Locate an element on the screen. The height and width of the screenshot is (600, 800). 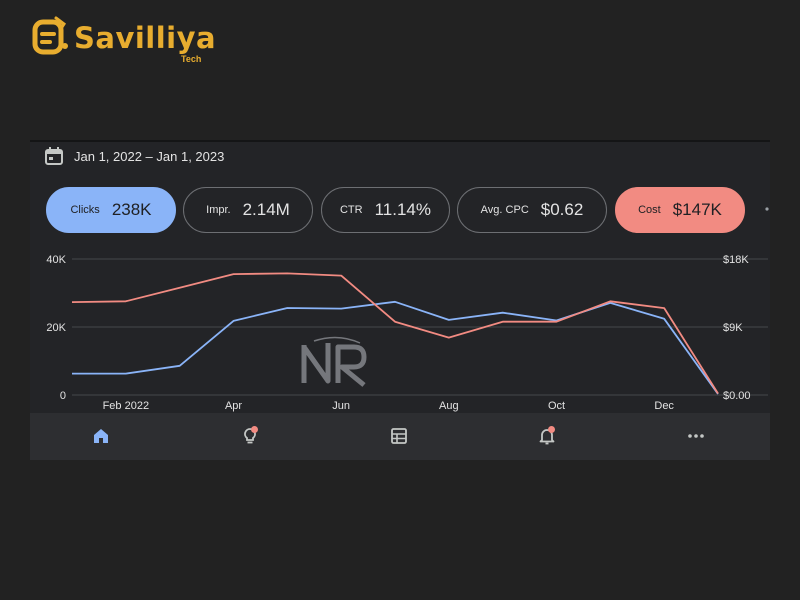
date-range-label: Jan 1, 2022 – Jan 1, 2023 is located at coordinates (149, 156).